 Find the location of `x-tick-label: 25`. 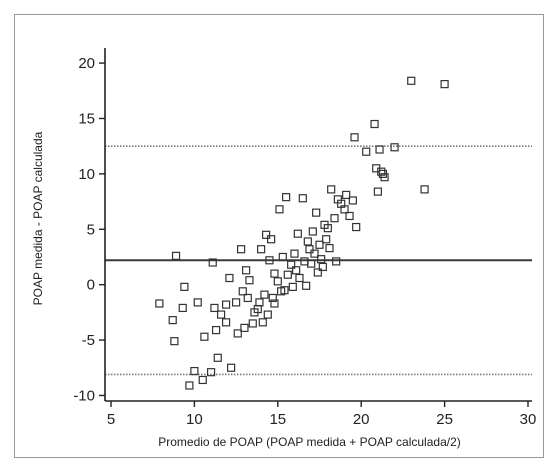

x-tick-label: 25 is located at coordinates (444, 419).